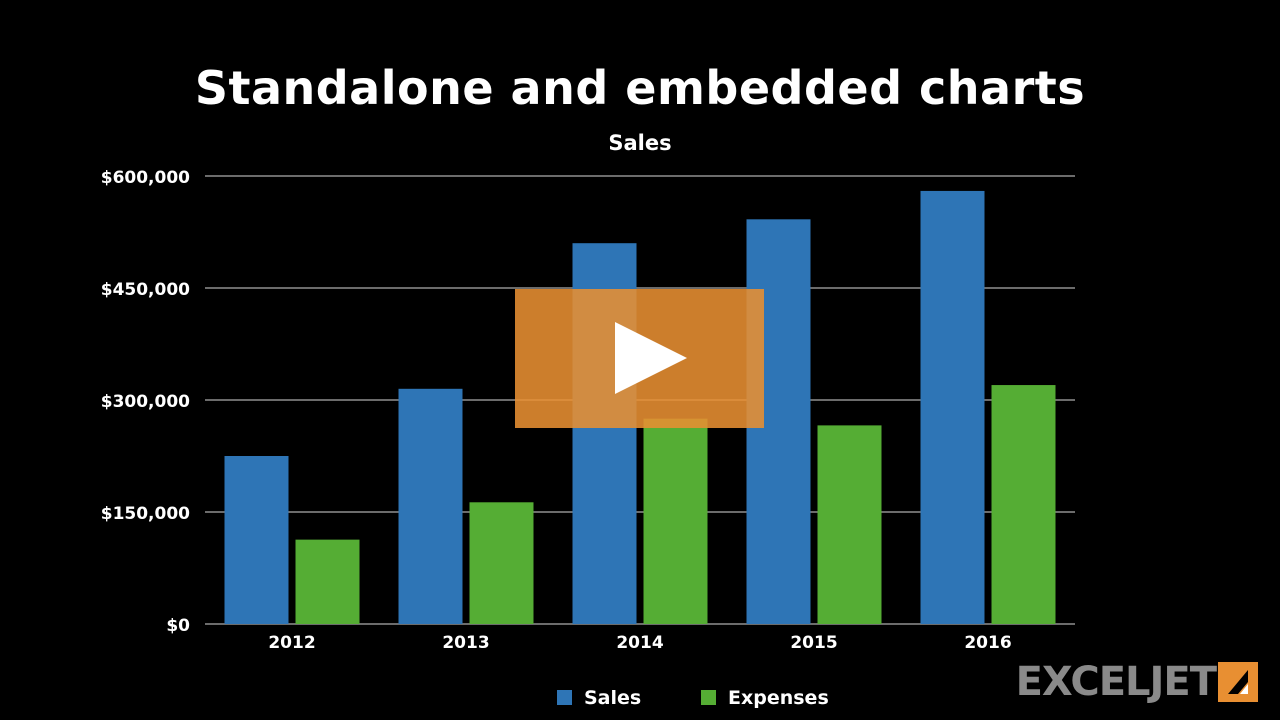 The width and height of the screenshot is (1280, 720). Describe the element at coordinates (178, 626) in the screenshot. I see `y-tick-label: $0` at that location.